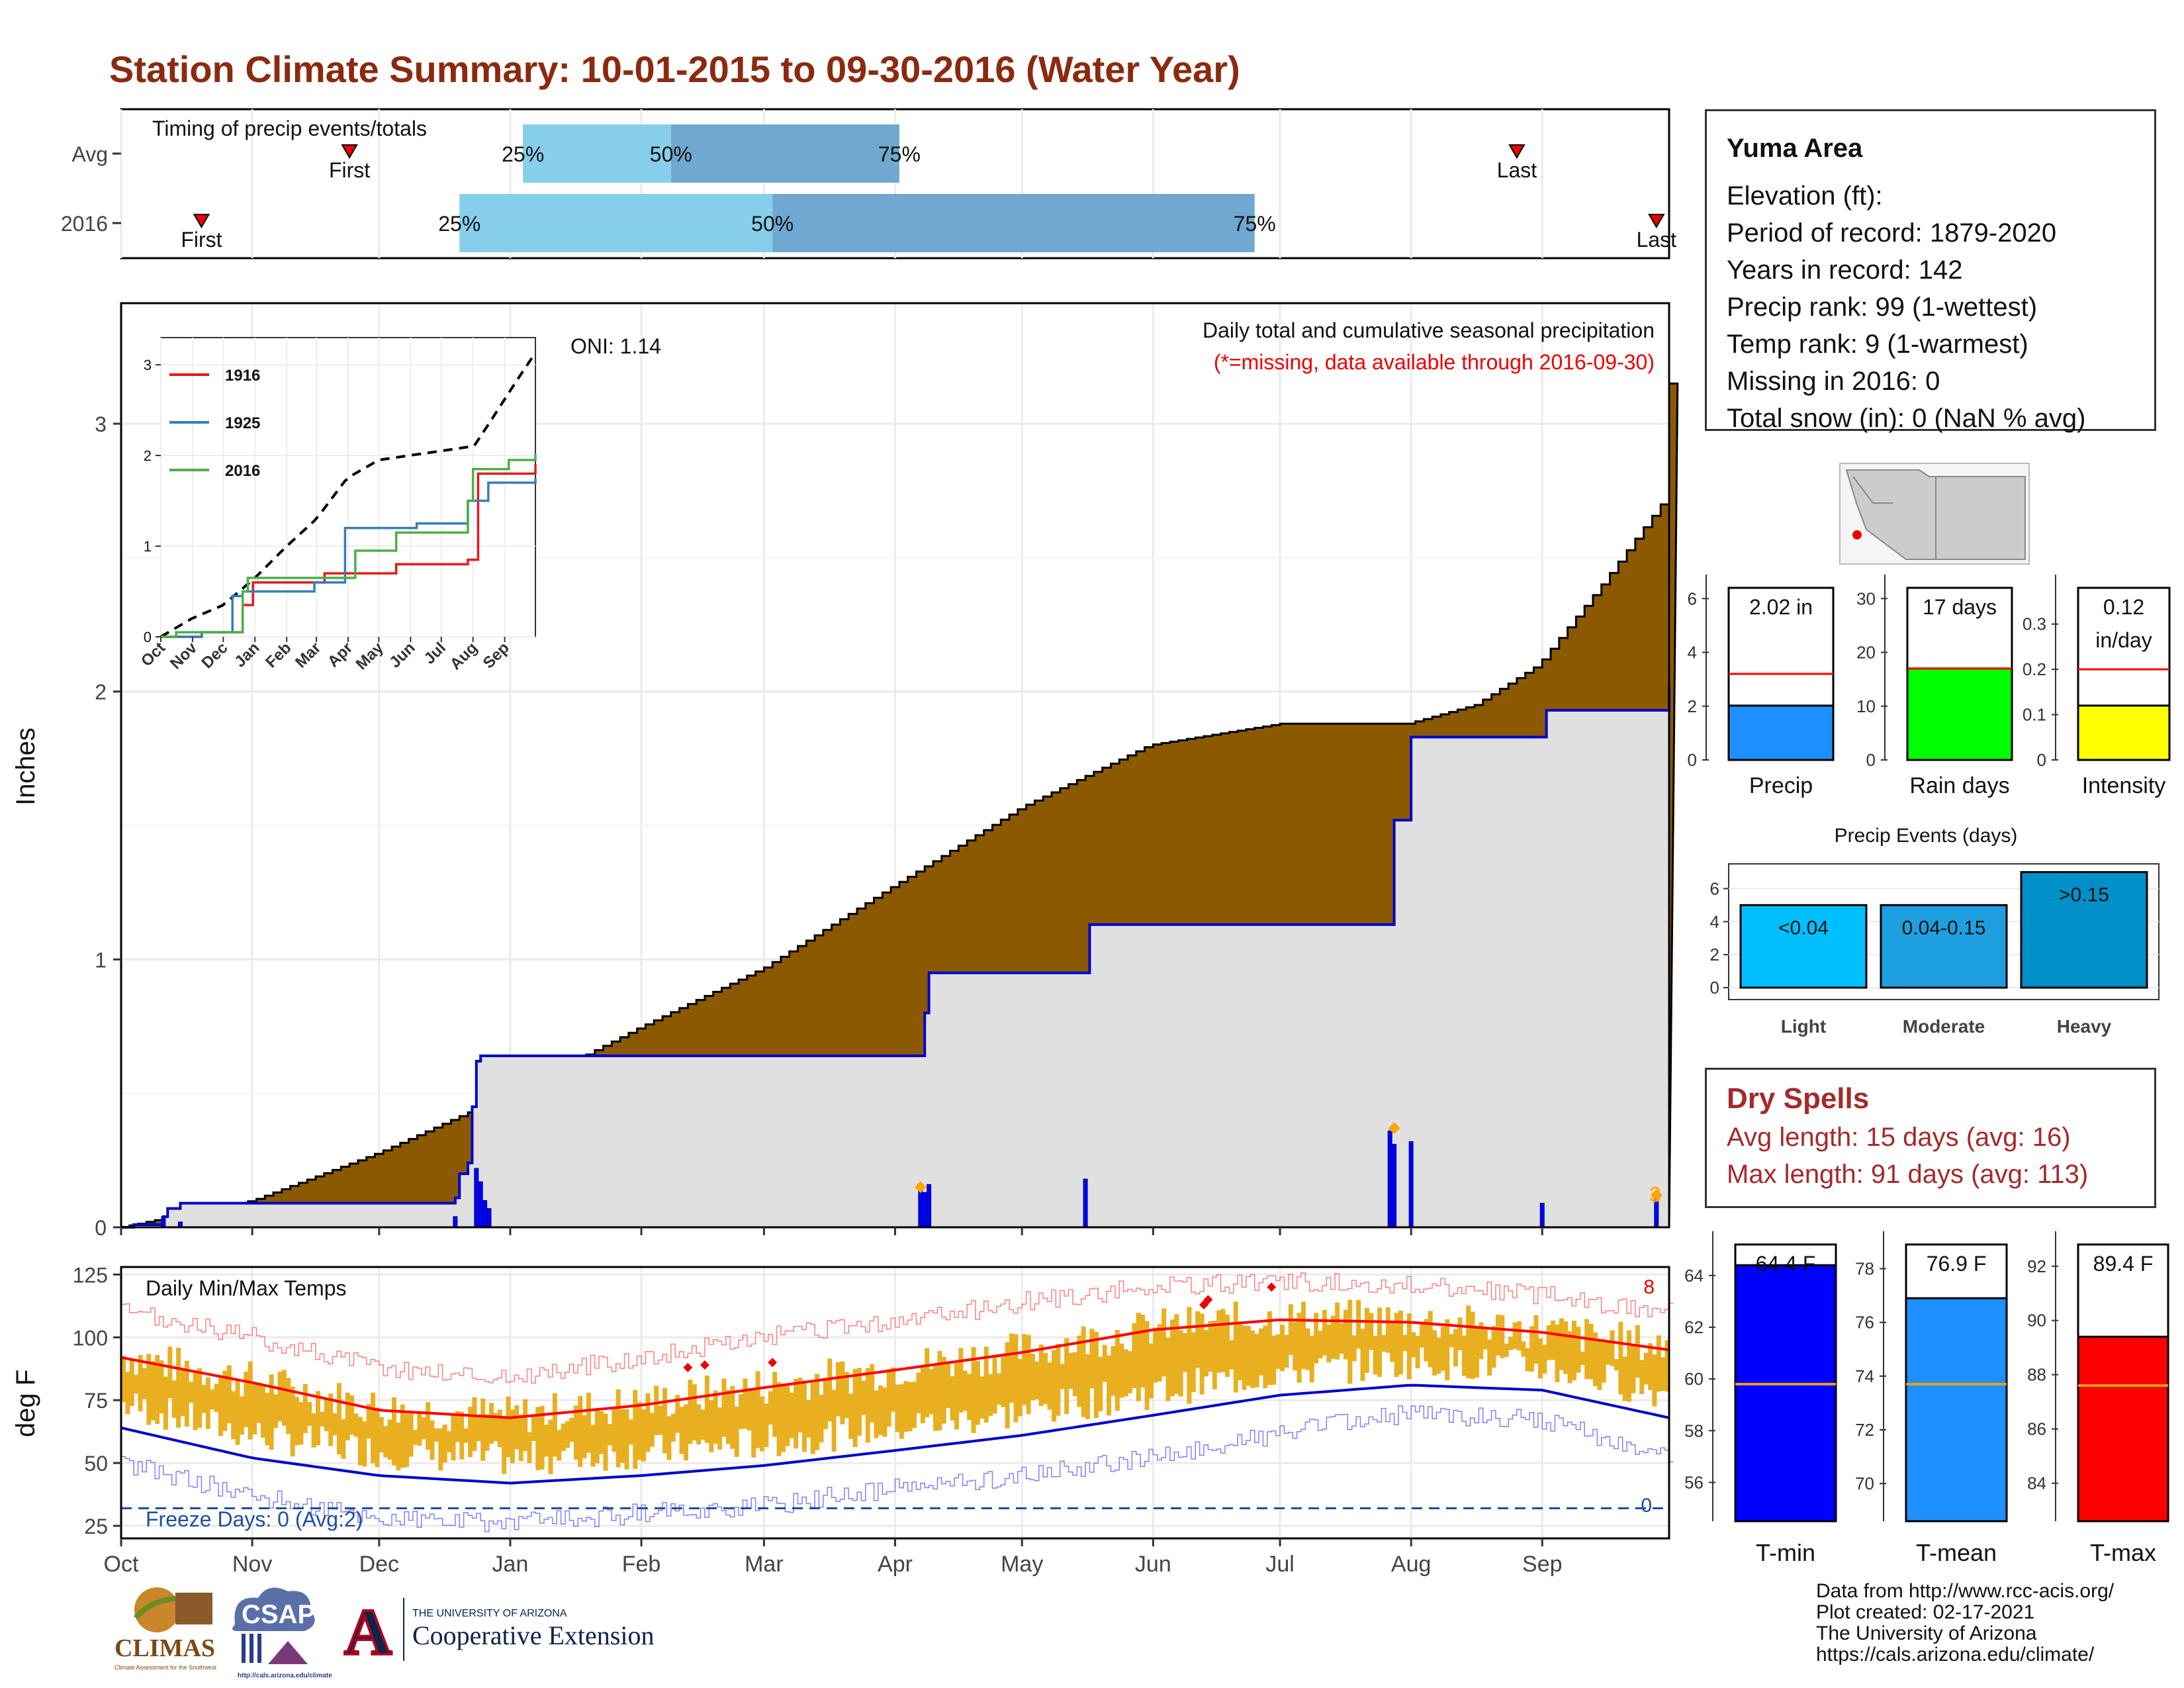 Image resolution: width=2184 pixels, height=1688 pixels. Describe the element at coordinates (1694, 1327) in the screenshot. I see `temp-summary-t-min-tick-label: 62` at that location.